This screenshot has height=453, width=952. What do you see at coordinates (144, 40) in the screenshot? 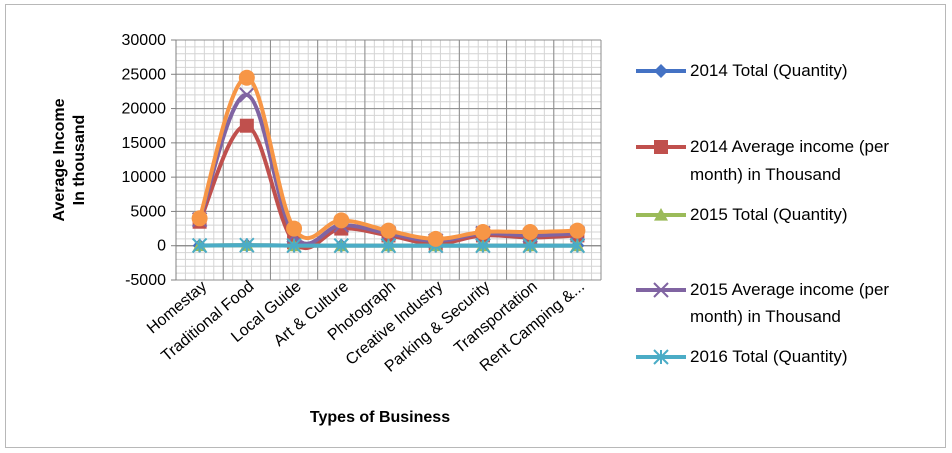
I see `y-tick-label: 30000` at bounding box center [144, 40].